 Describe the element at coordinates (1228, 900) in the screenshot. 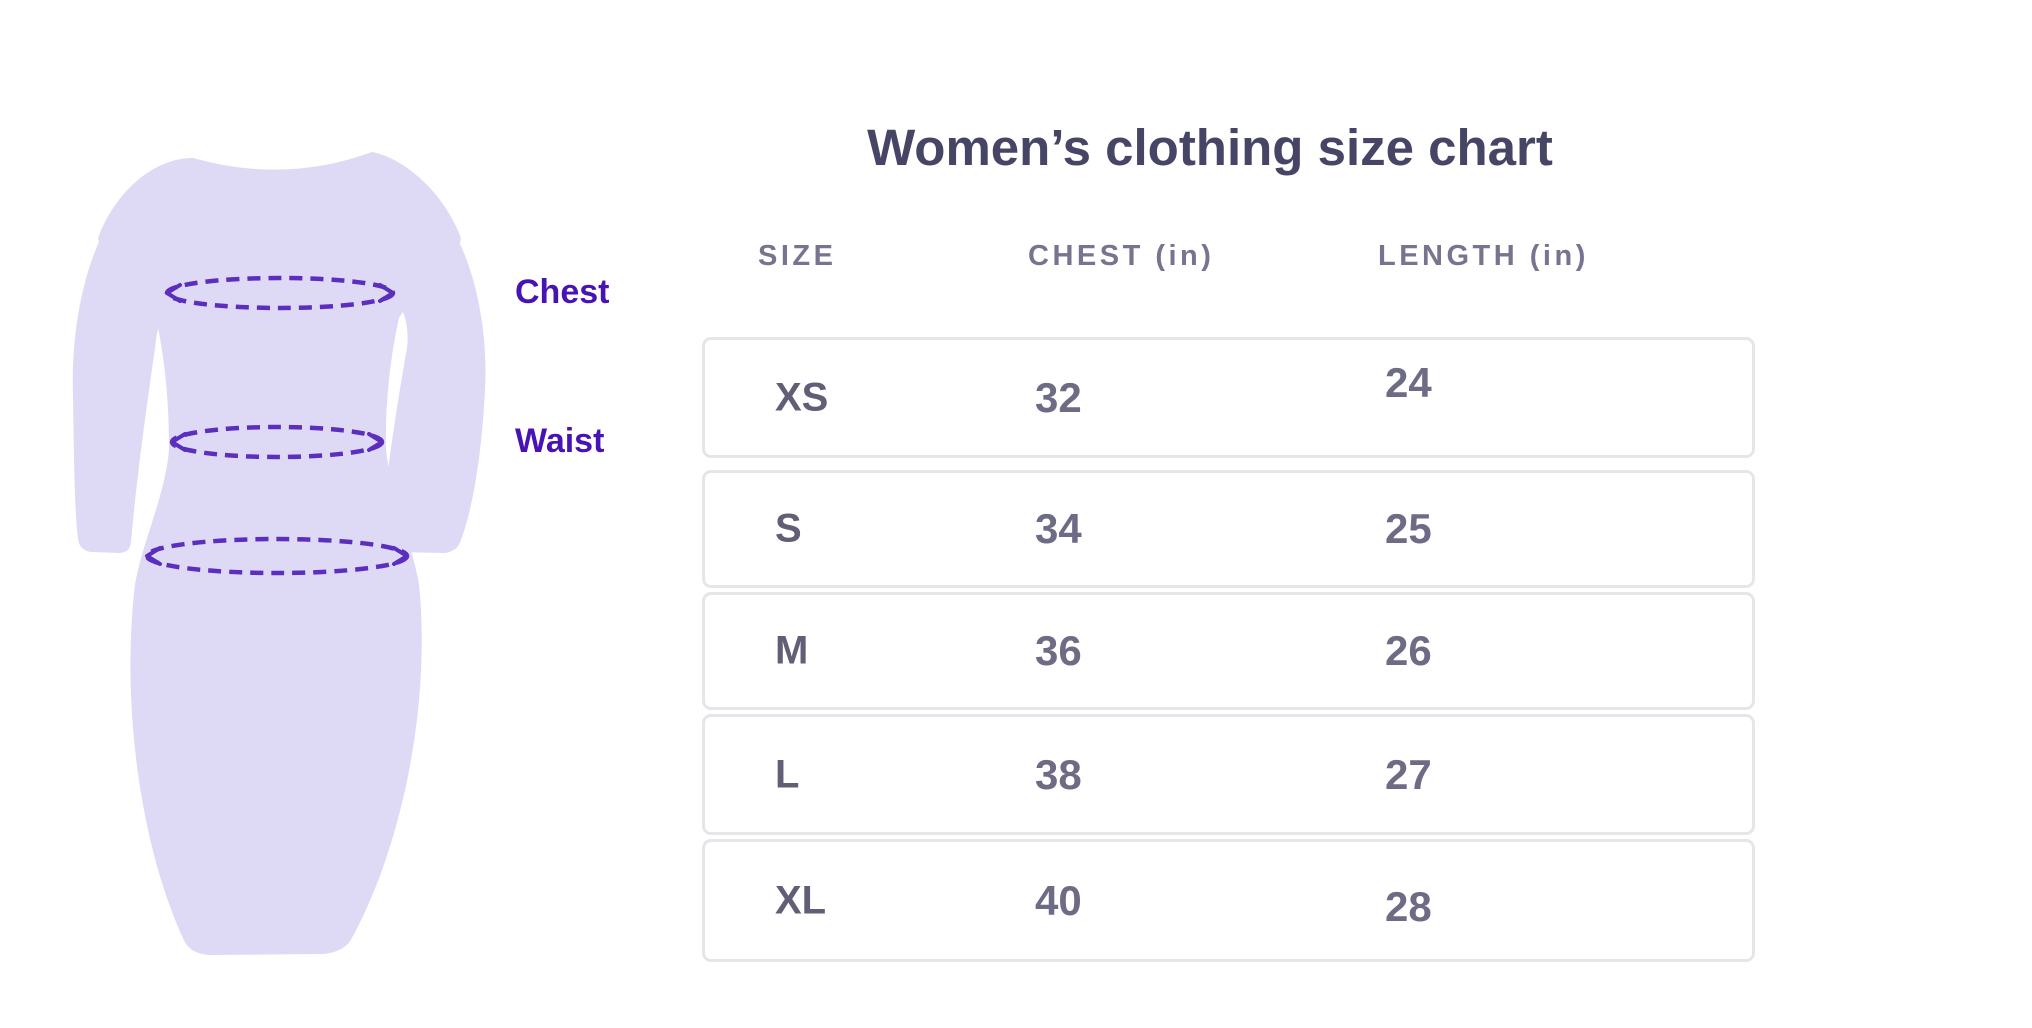

I see `table-row-xl: XL 40 28` at that location.